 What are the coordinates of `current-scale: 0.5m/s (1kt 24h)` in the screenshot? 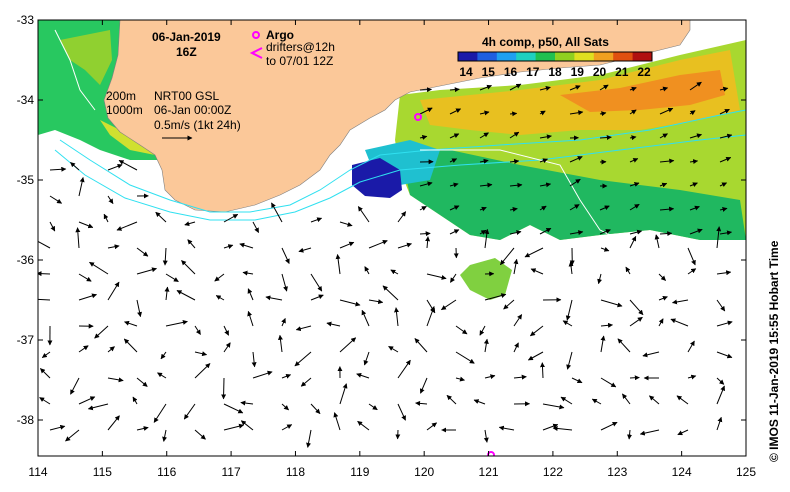 It's located at (197, 125).